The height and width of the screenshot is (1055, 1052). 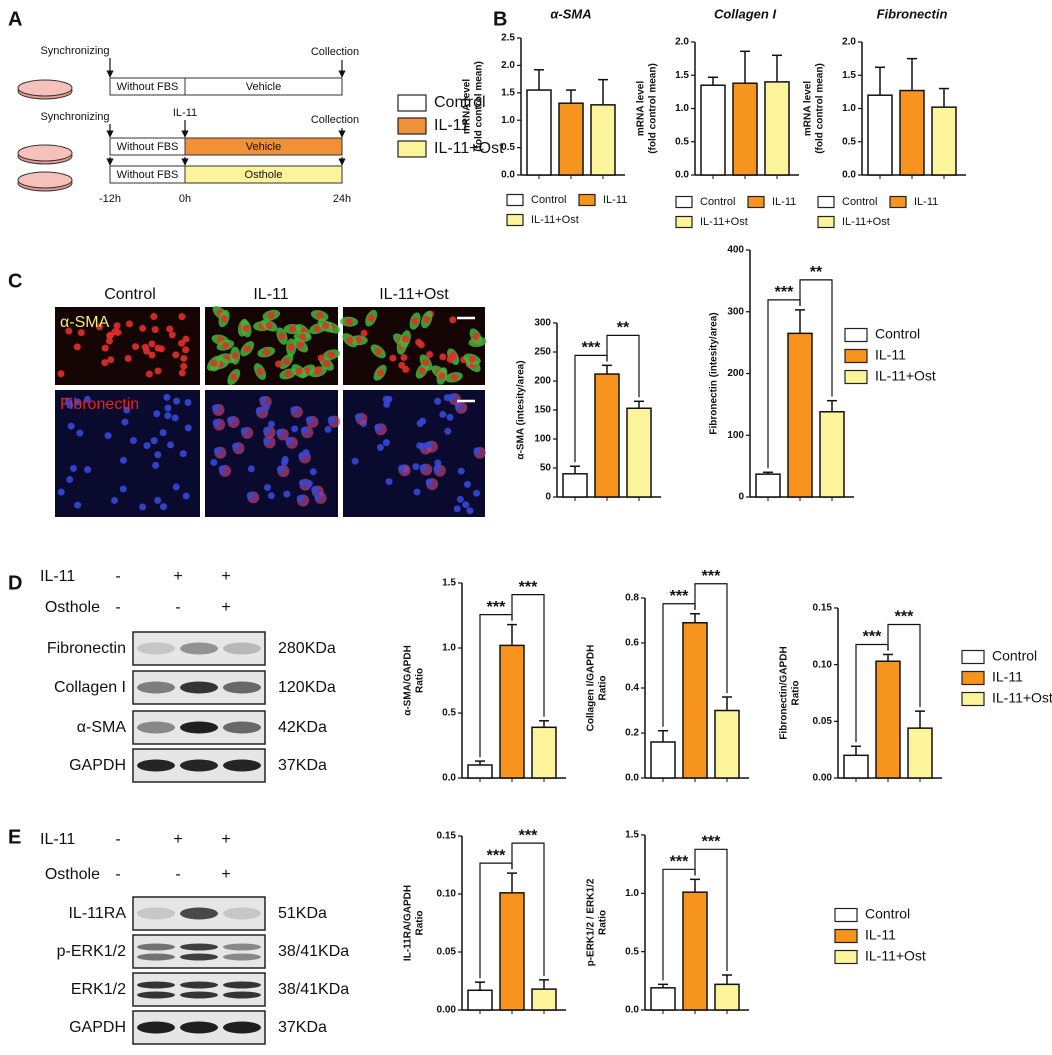 What do you see at coordinates (97, 765) in the screenshot?
I see `blot-label: GAPDH` at bounding box center [97, 765].